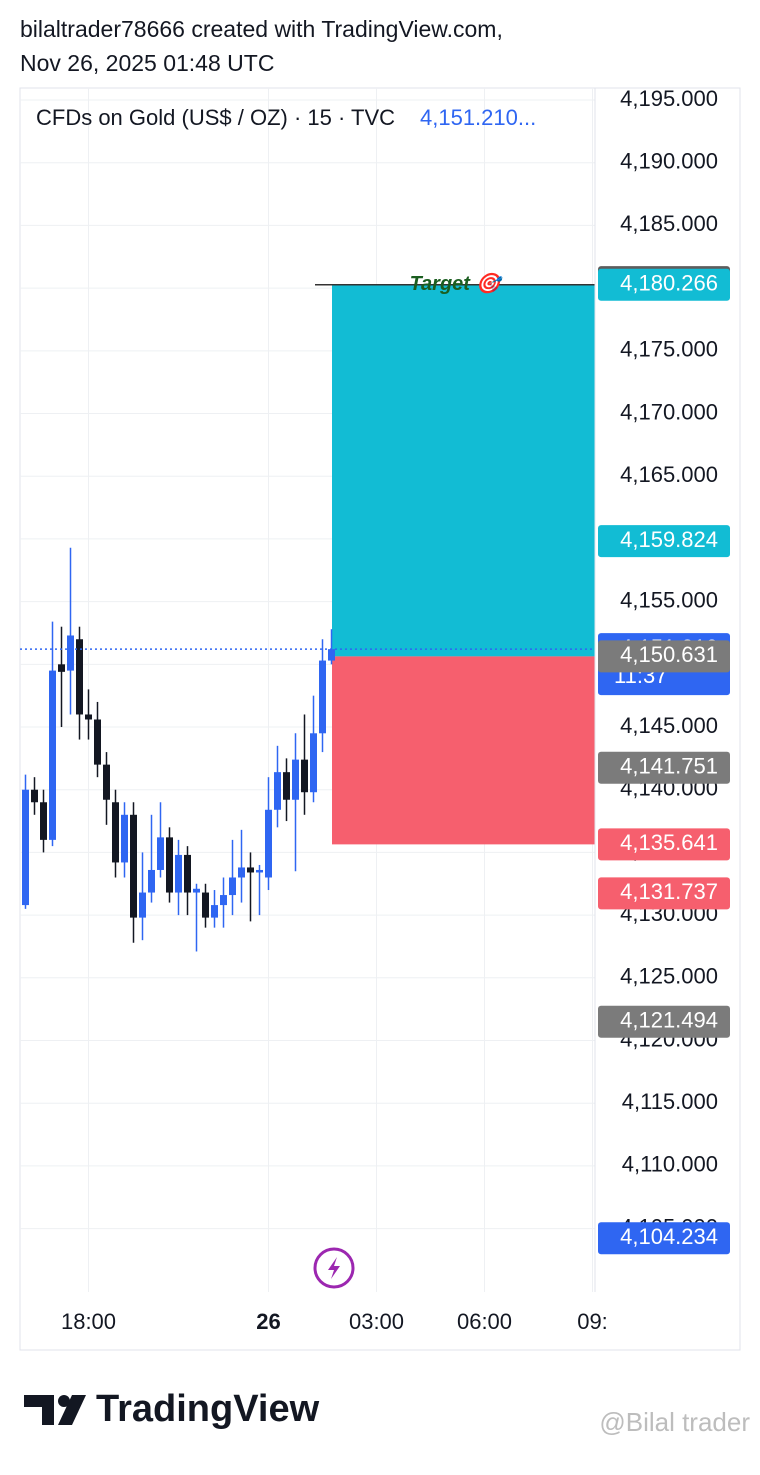 The image size is (760, 1475). I want to click on price-label: 4,159.824, so click(669, 539).